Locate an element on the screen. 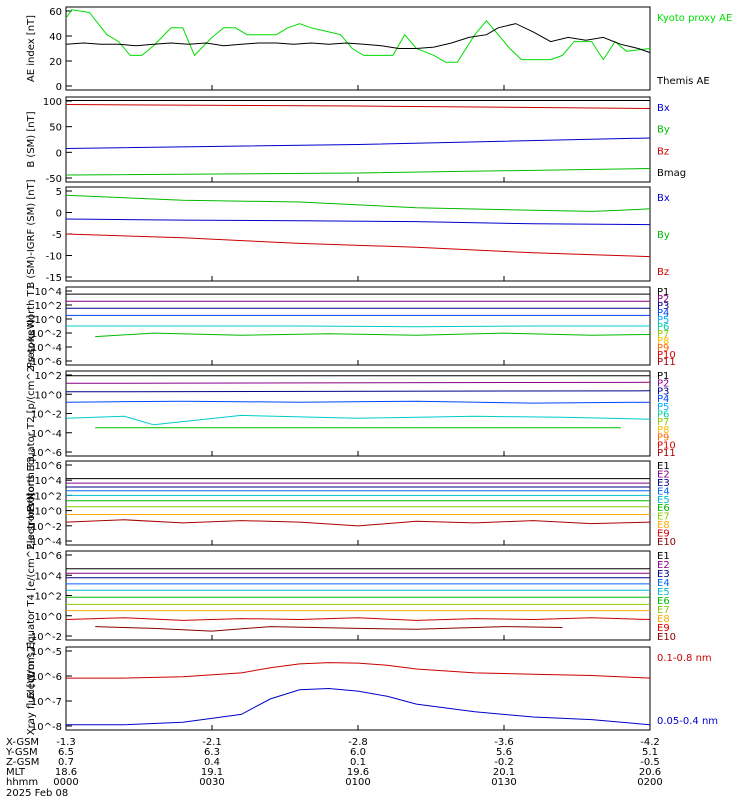  x-axis-row-value: 0.7 is located at coordinates (66, 762).